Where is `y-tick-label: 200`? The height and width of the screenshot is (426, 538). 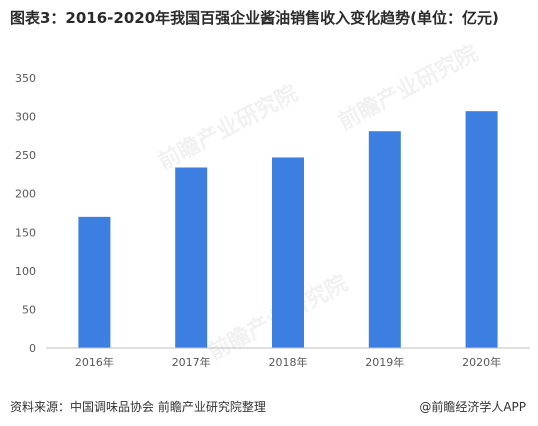
y-tick-label: 200 is located at coordinates (25, 194).